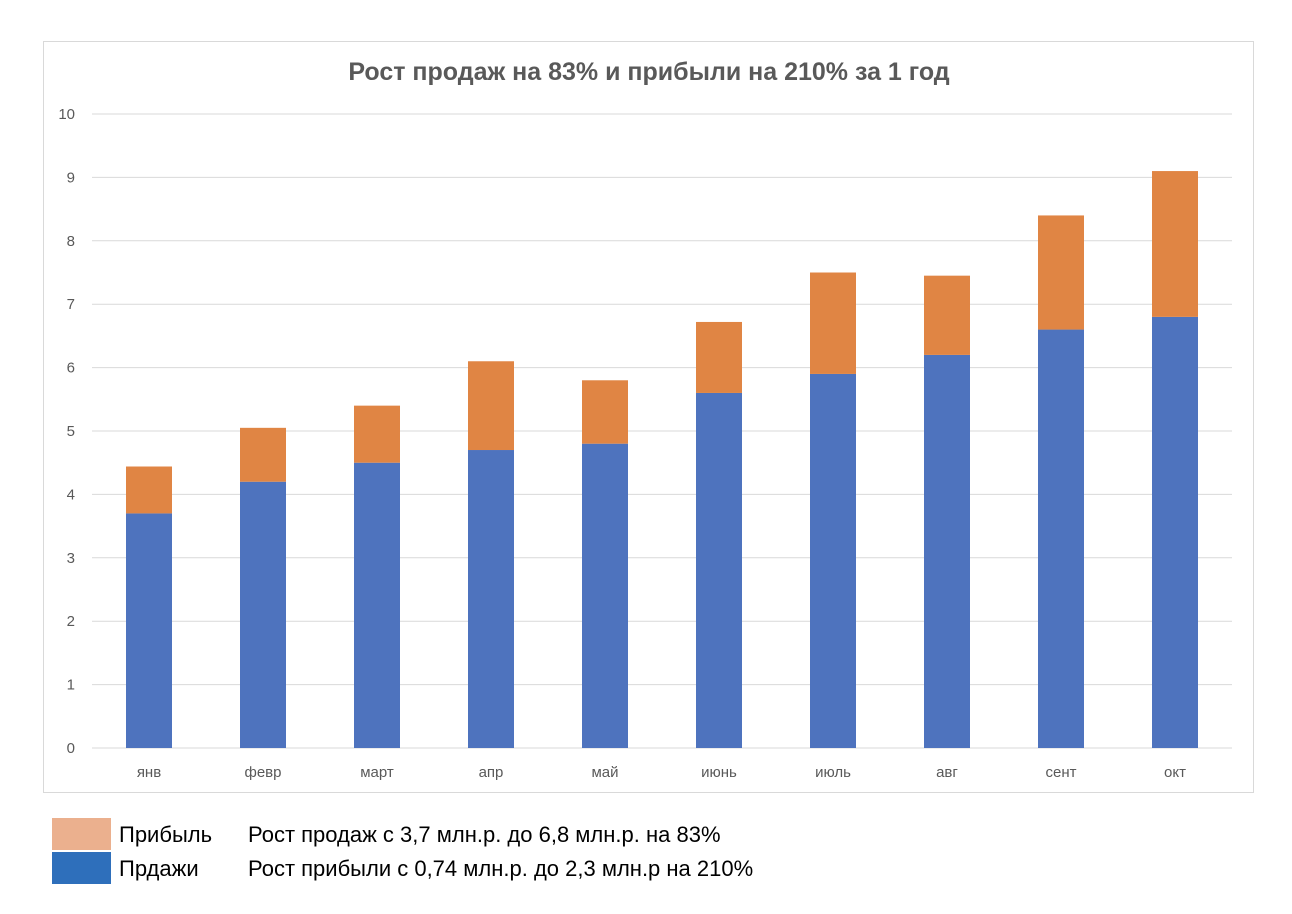 This screenshot has height=914, width=1292. What do you see at coordinates (166, 834) in the screenshot?
I see `legend-label-profit: Прибыль` at bounding box center [166, 834].